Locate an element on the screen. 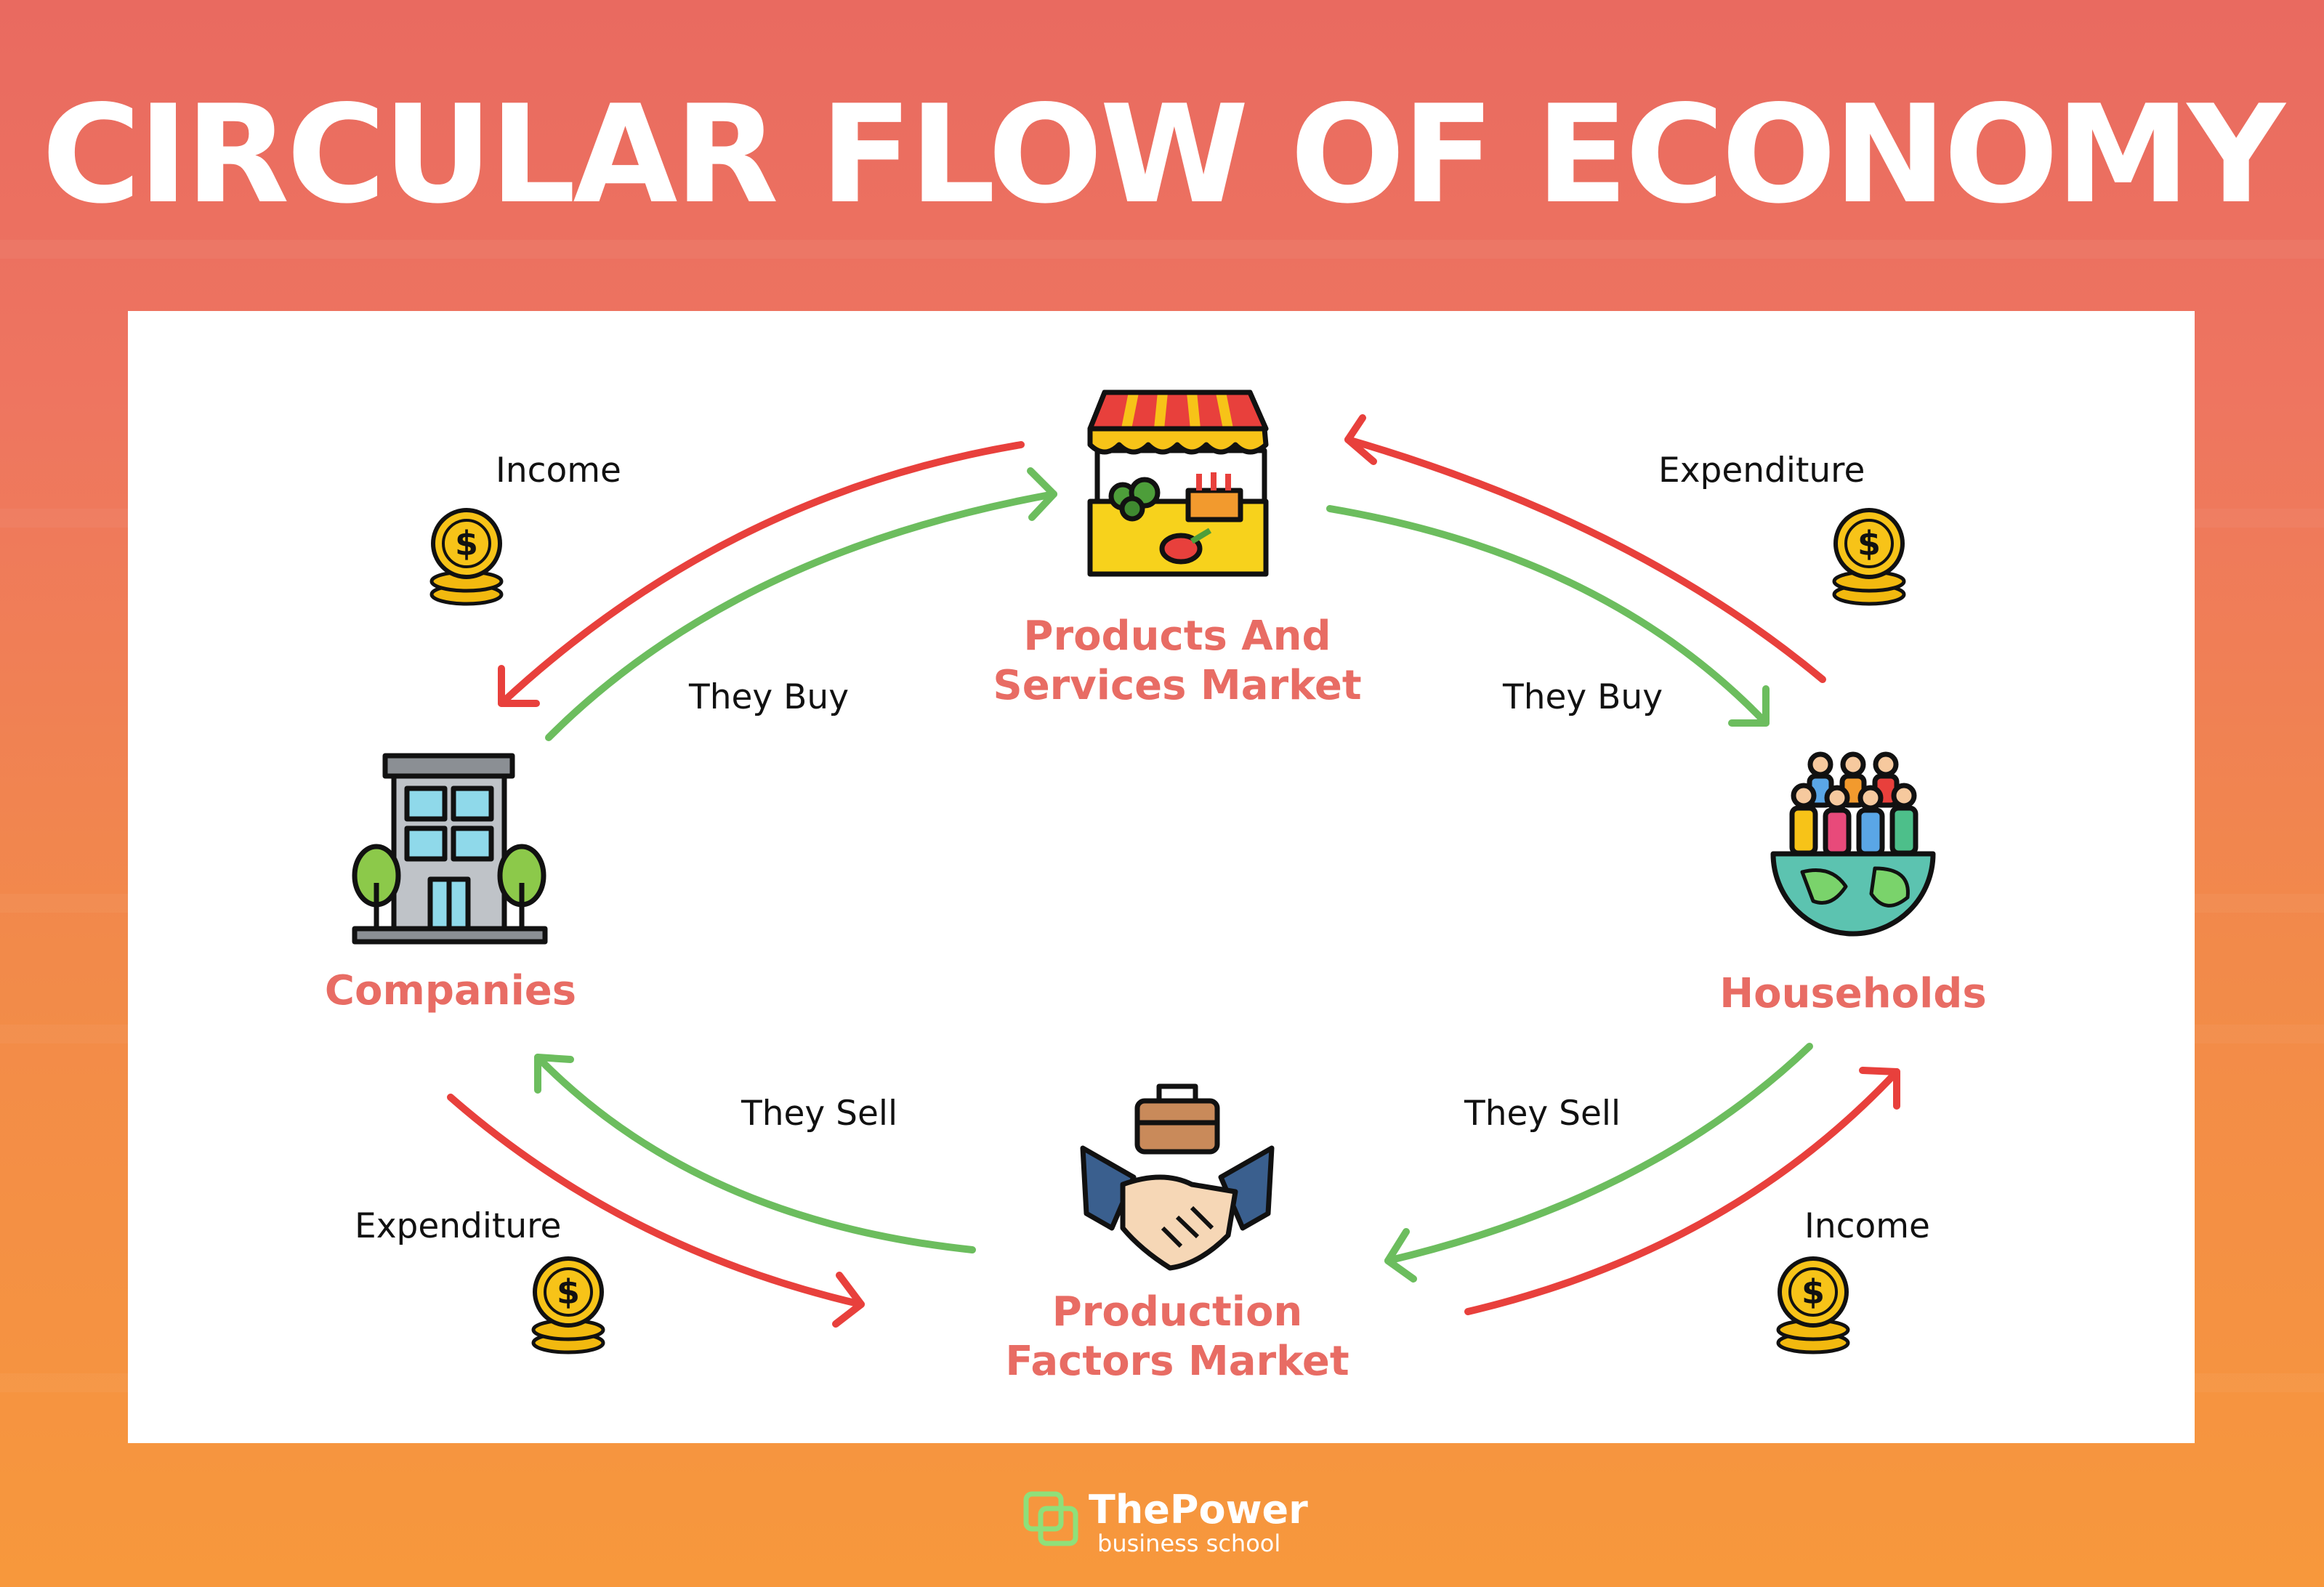 The height and width of the screenshot is (1587, 2324). page-title: CIRCULAR FLOW OF ECONOMY is located at coordinates (1163, 154).